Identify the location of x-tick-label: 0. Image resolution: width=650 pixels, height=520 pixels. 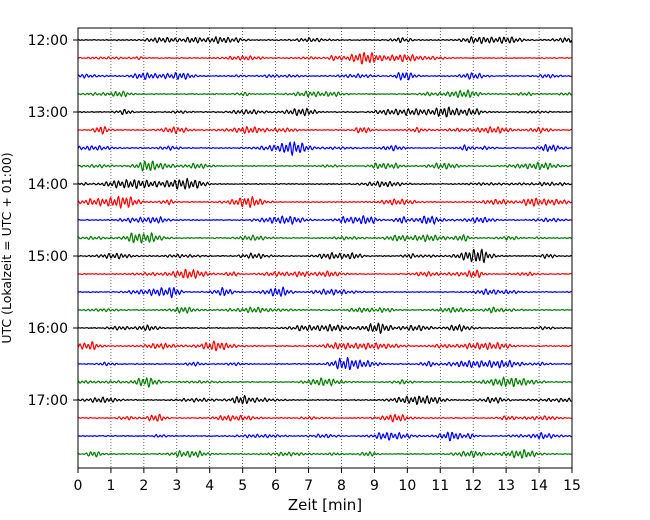
(78, 486).